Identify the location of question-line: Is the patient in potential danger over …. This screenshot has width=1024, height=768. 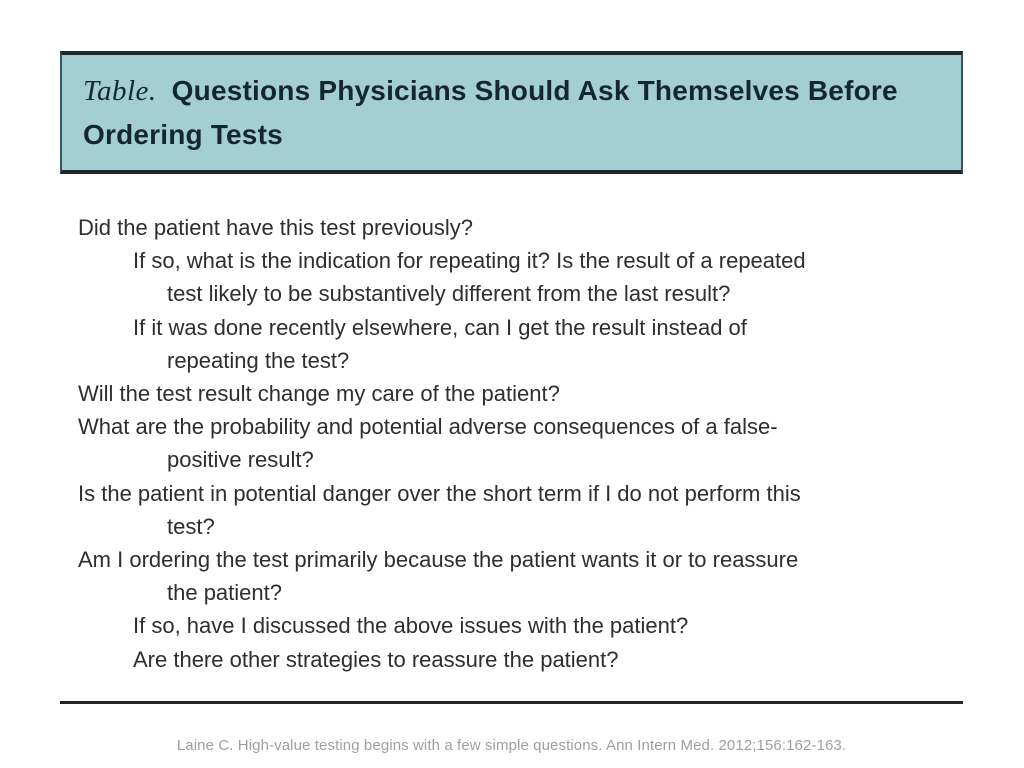
(439, 493).